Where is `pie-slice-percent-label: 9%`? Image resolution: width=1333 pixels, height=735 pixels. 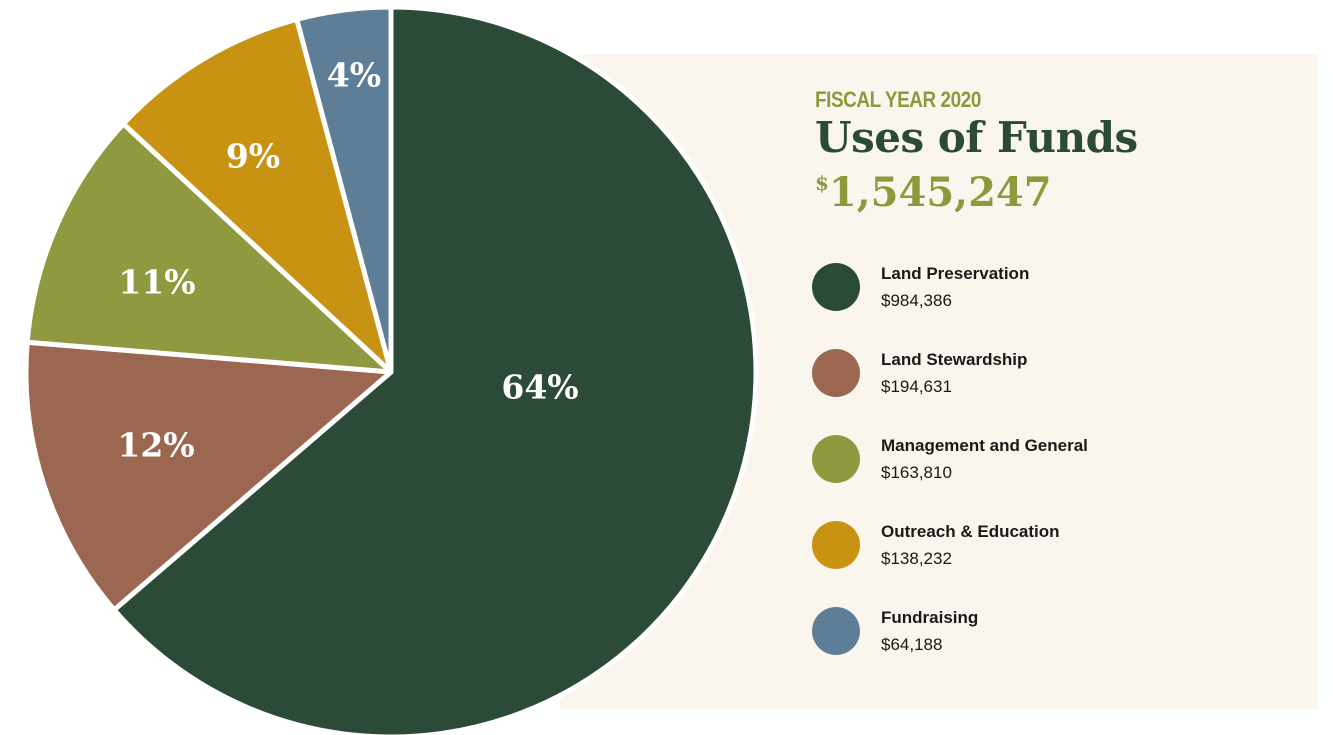
pie-slice-percent-label: 9% is located at coordinates (253, 156).